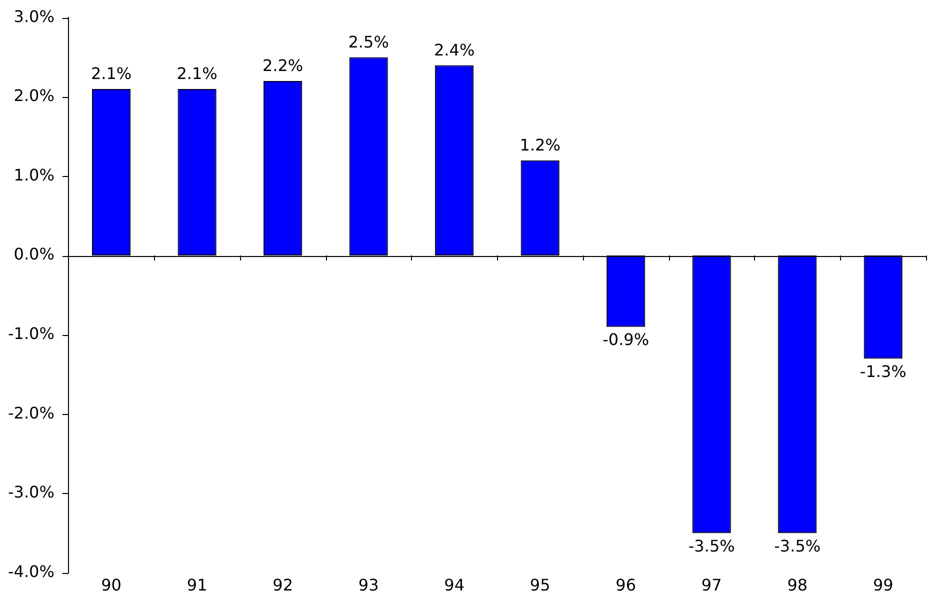 This screenshot has width=934, height=600. I want to click on x-tick-label: 97, so click(711, 585).